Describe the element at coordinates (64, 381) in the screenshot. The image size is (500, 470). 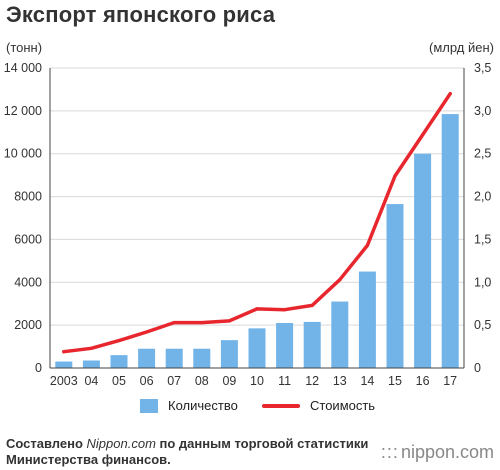
I see `x-tick-label: 2003` at that location.